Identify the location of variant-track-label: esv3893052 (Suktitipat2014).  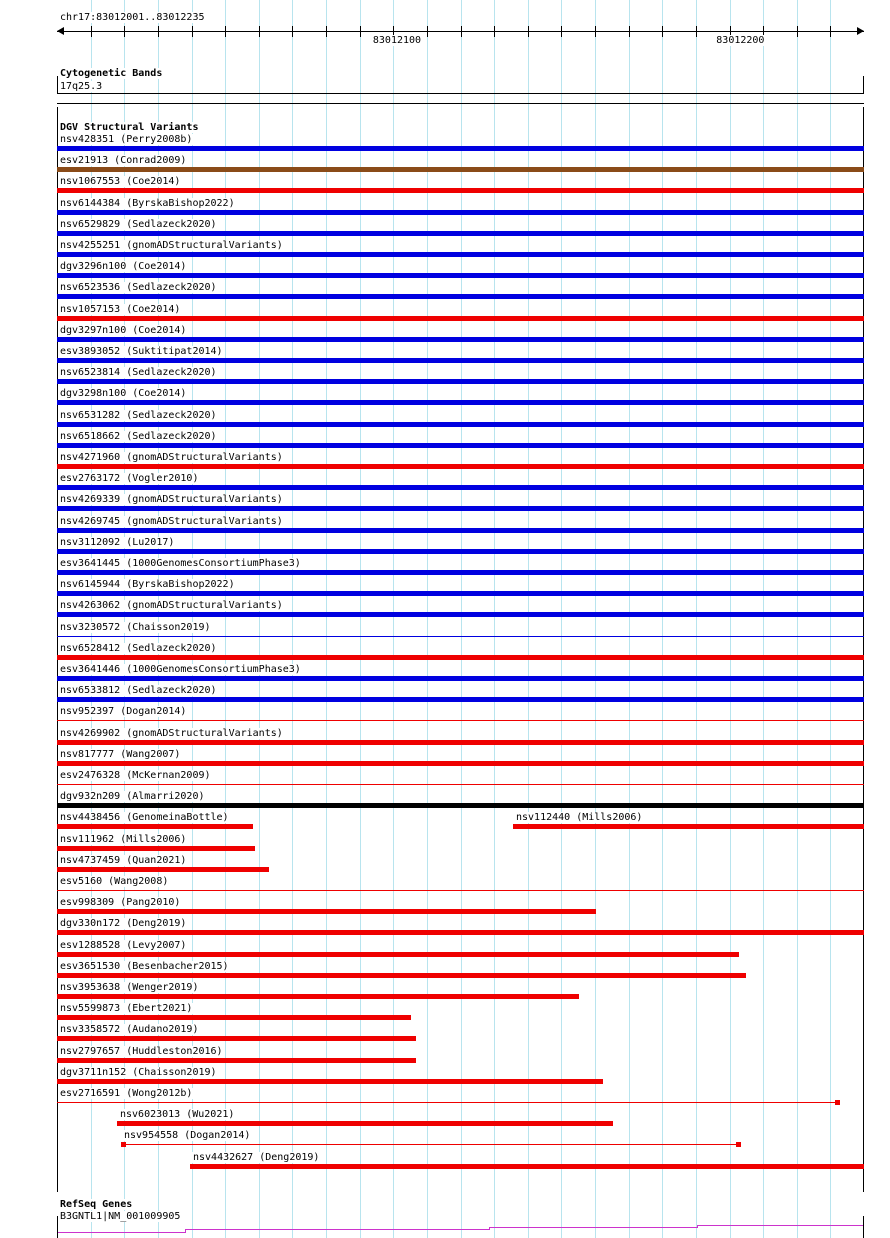
(141, 351).